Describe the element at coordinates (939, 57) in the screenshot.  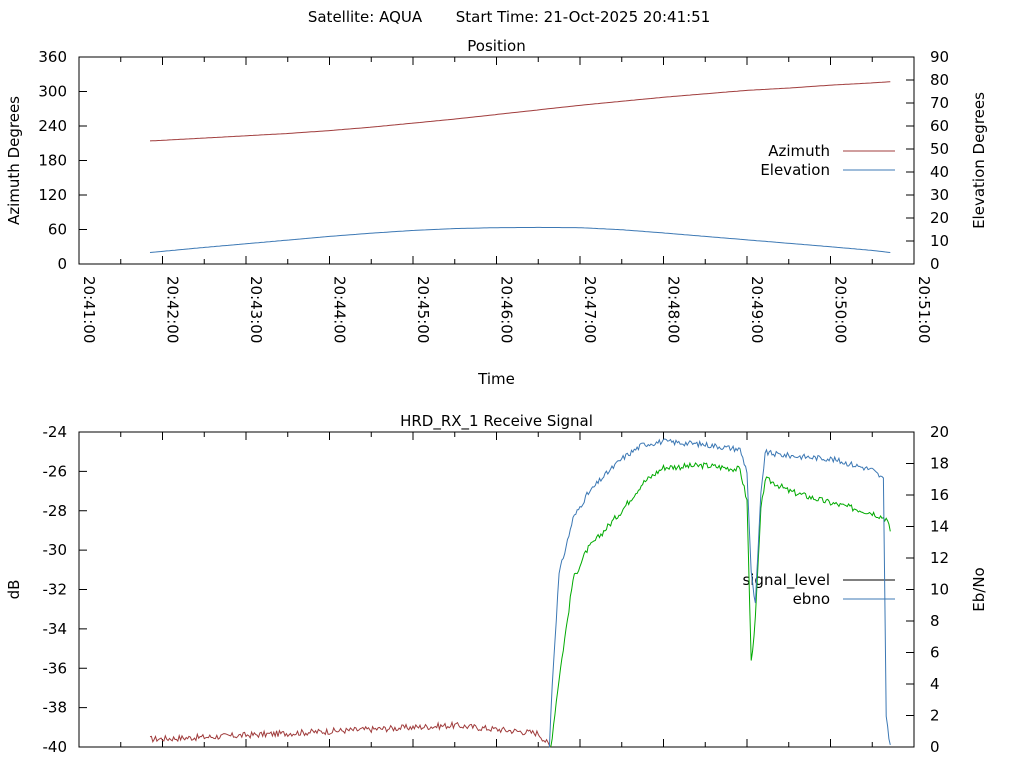
I see `y2-tick-label: 90` at that location.